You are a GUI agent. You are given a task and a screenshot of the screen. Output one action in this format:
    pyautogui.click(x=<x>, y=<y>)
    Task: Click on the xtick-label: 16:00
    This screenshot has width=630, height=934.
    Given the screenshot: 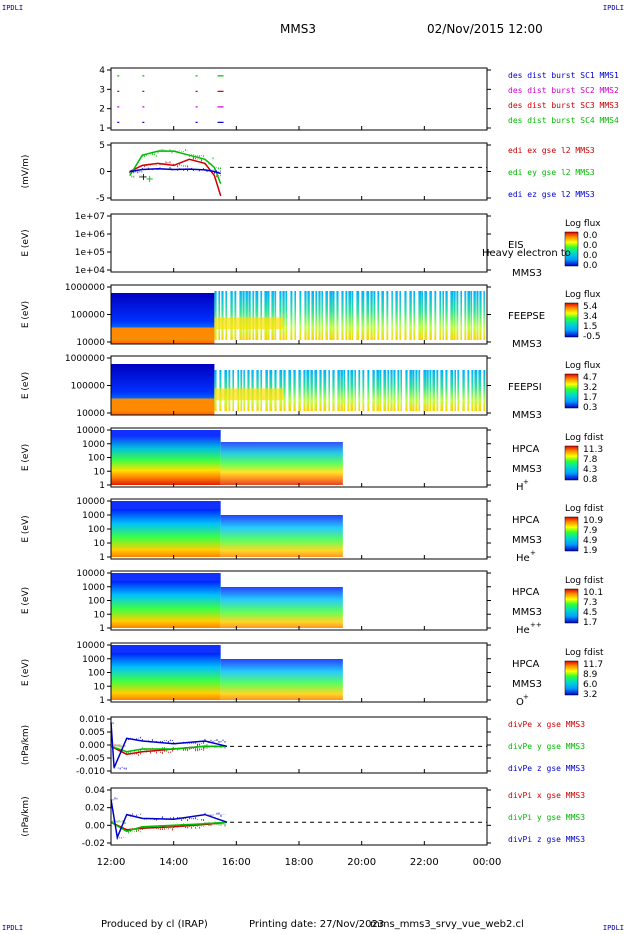 What is the action you would take?
    pyautogui.click(x=236, y=862)
    